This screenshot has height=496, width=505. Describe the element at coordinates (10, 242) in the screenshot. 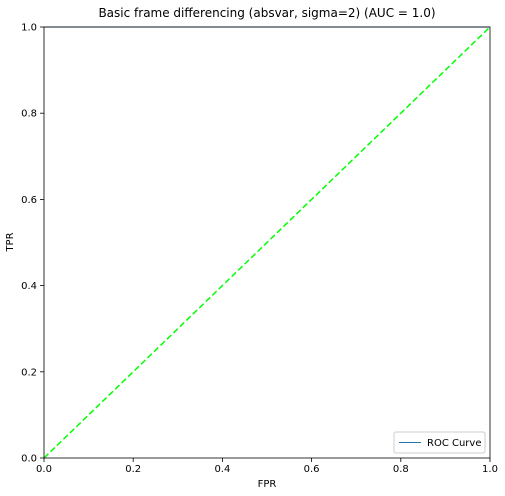

I see `y-axis-label: TPR` at that location.